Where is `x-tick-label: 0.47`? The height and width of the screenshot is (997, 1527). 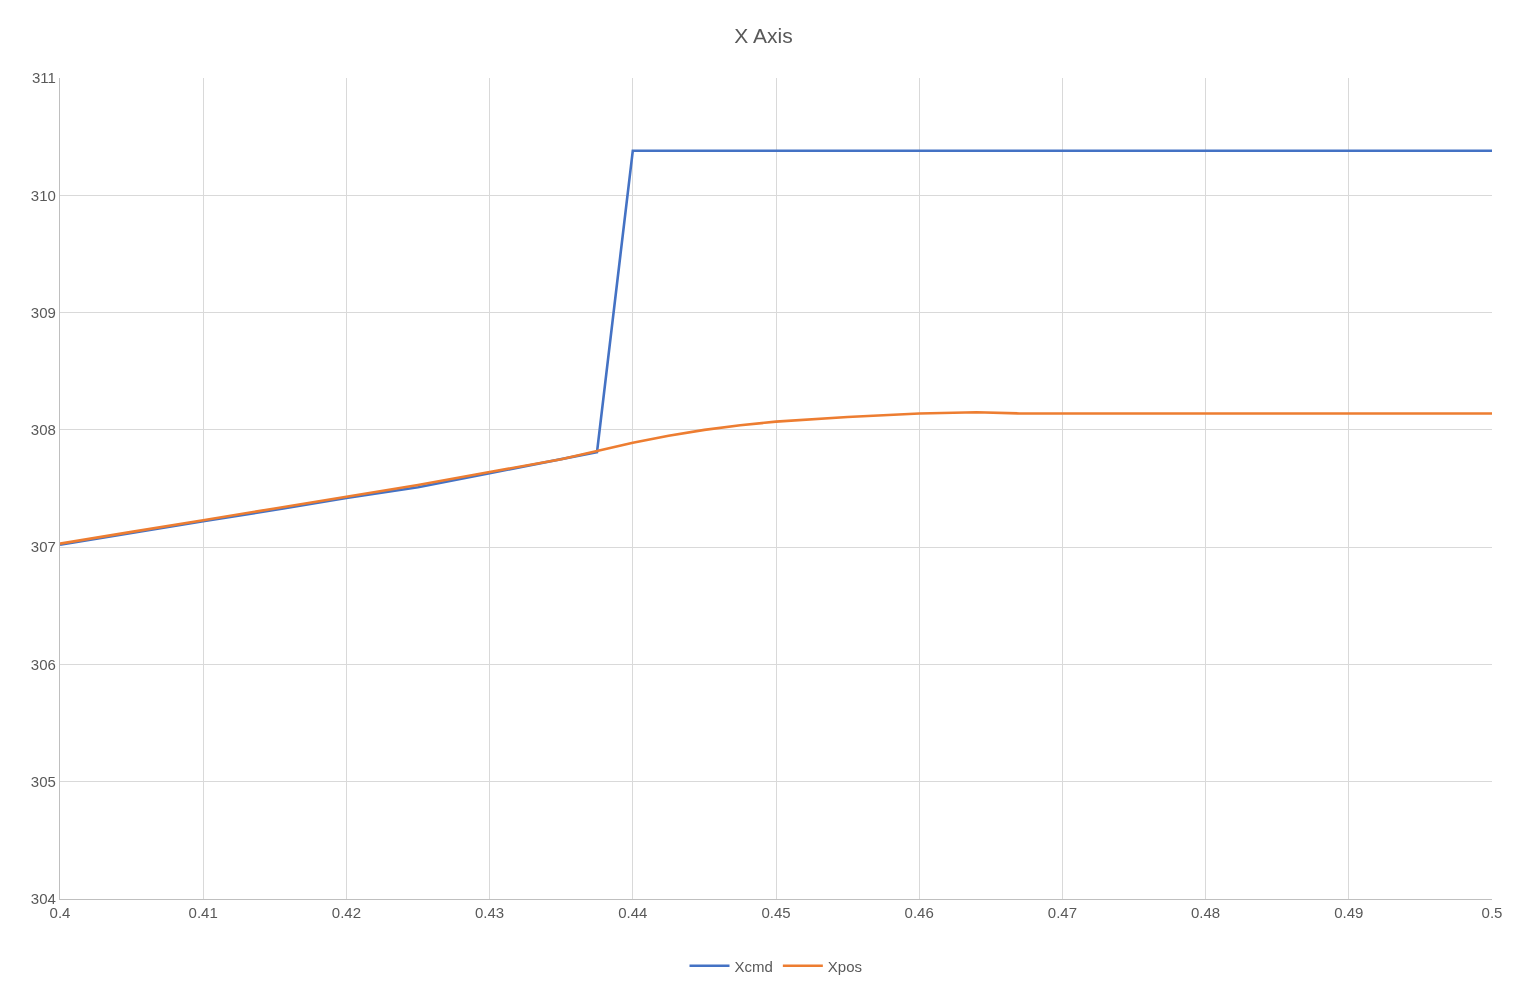 x-tick-label: 0.47 is located at coordinates (1062, 913).